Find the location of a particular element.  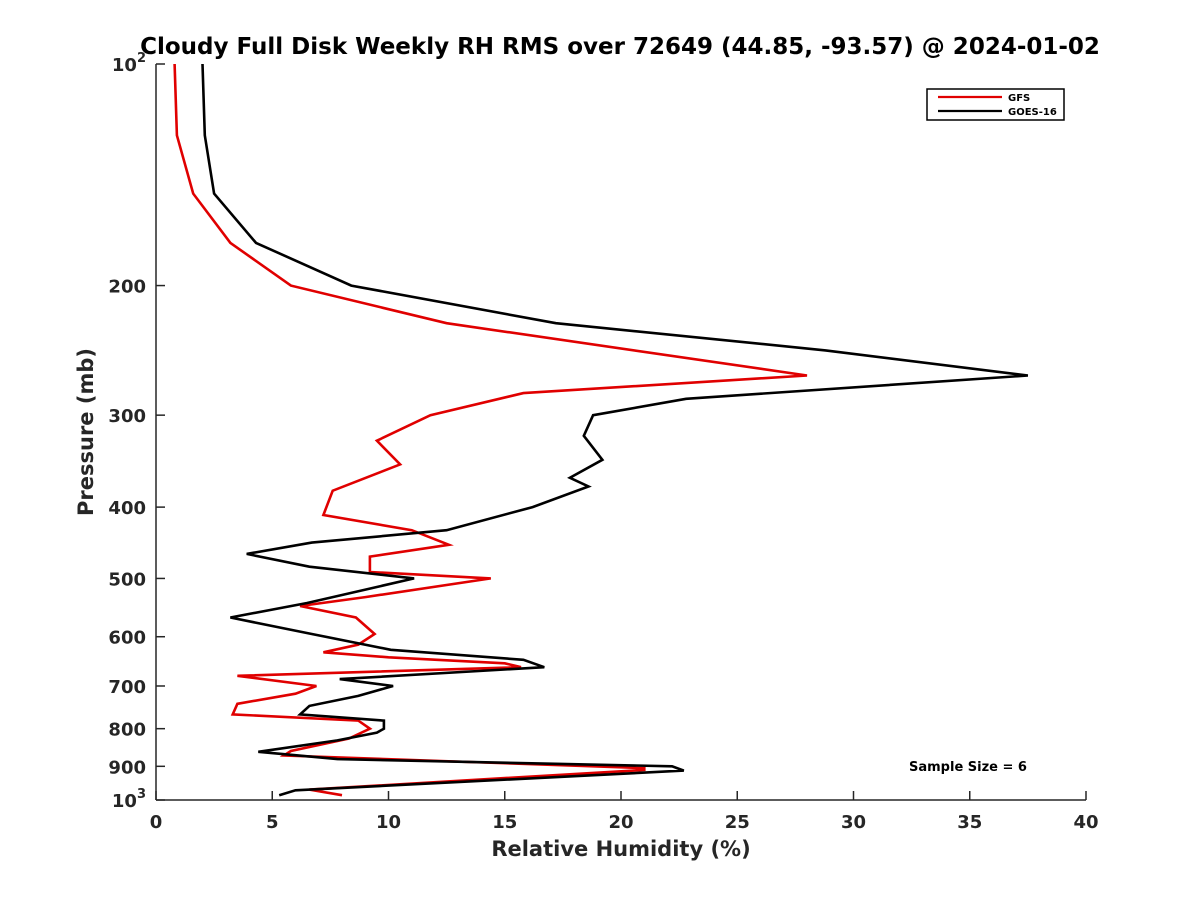

x-tick-label: 25 is located at coordinates (737, 822).